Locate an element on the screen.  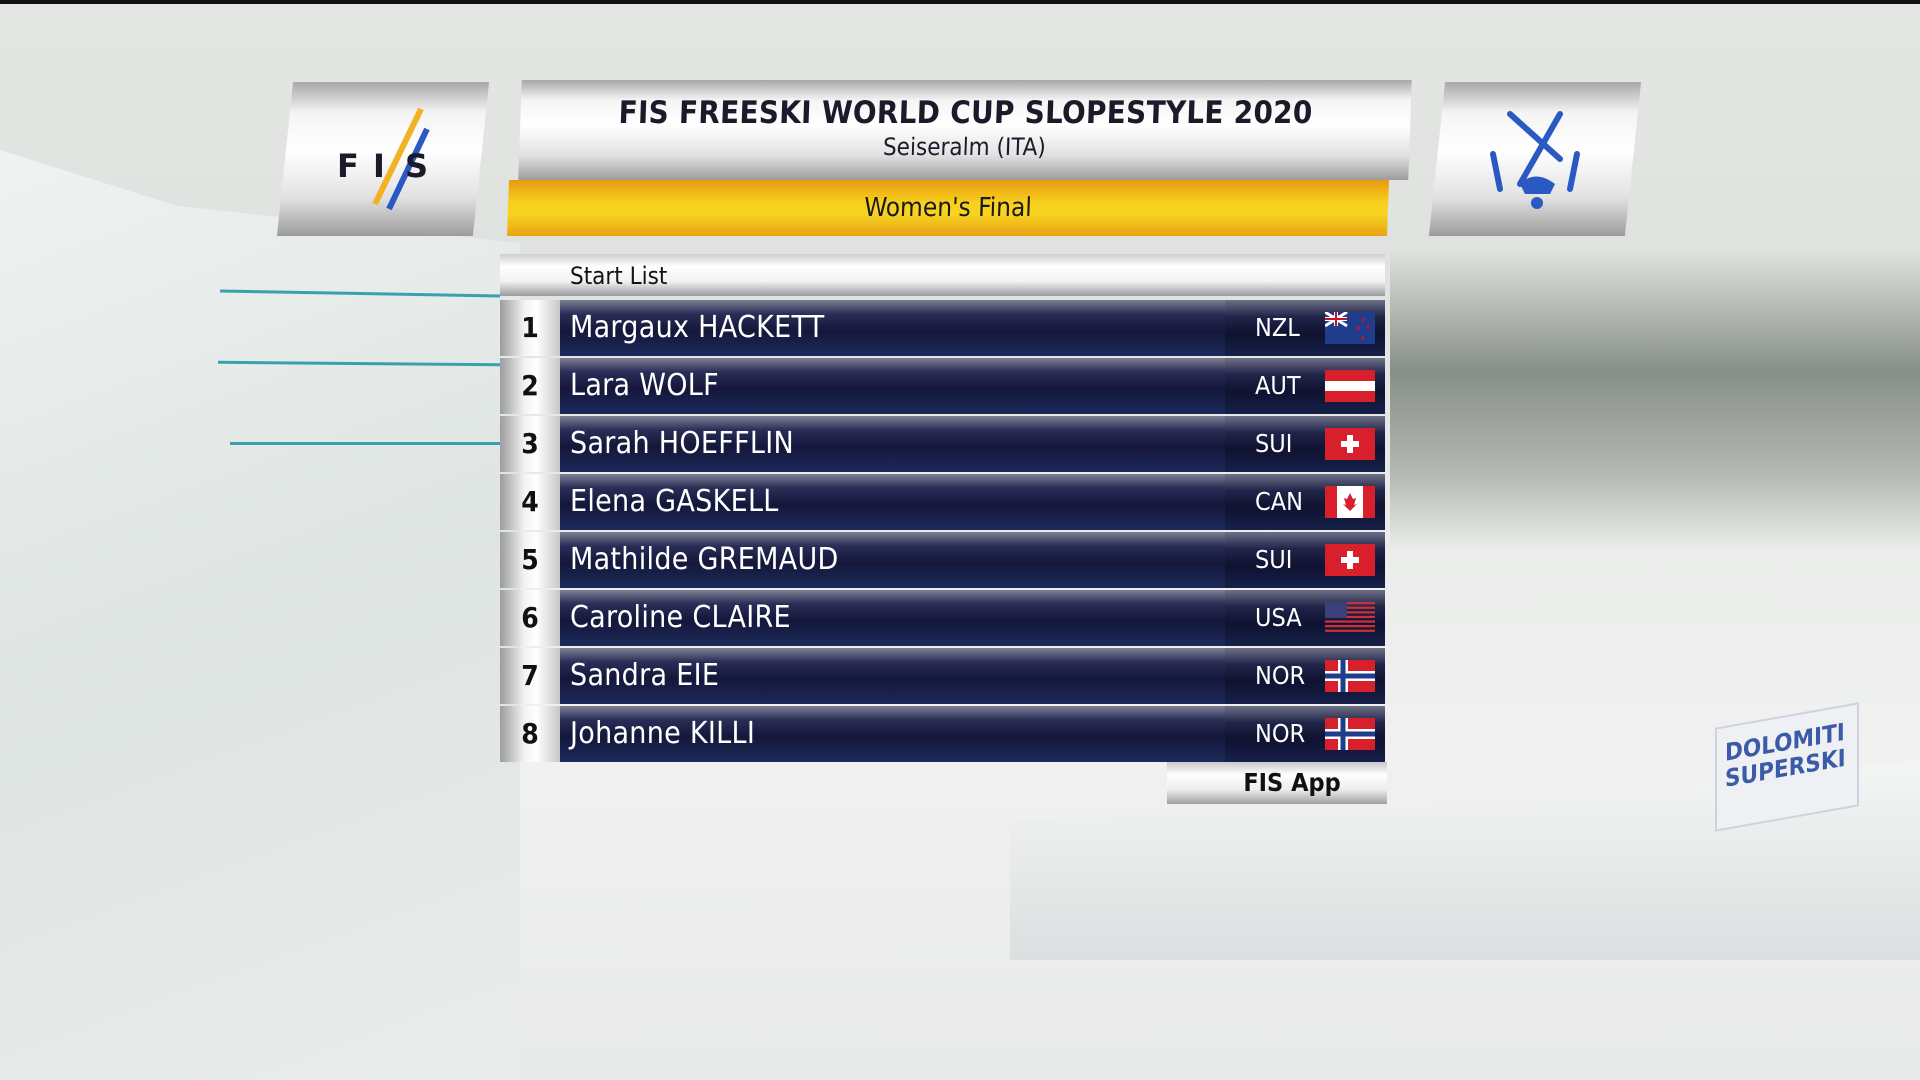
athlete-name: Sarah HOEFFLIN is located at coordinates (682, 443).